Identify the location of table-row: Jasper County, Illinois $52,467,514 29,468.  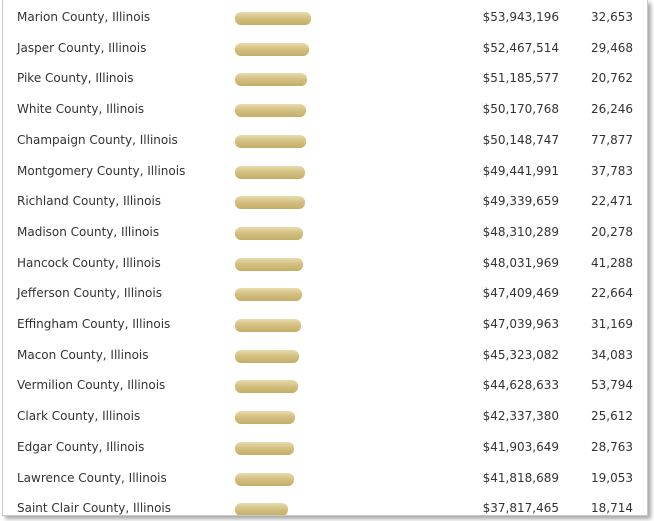
(325, 48).